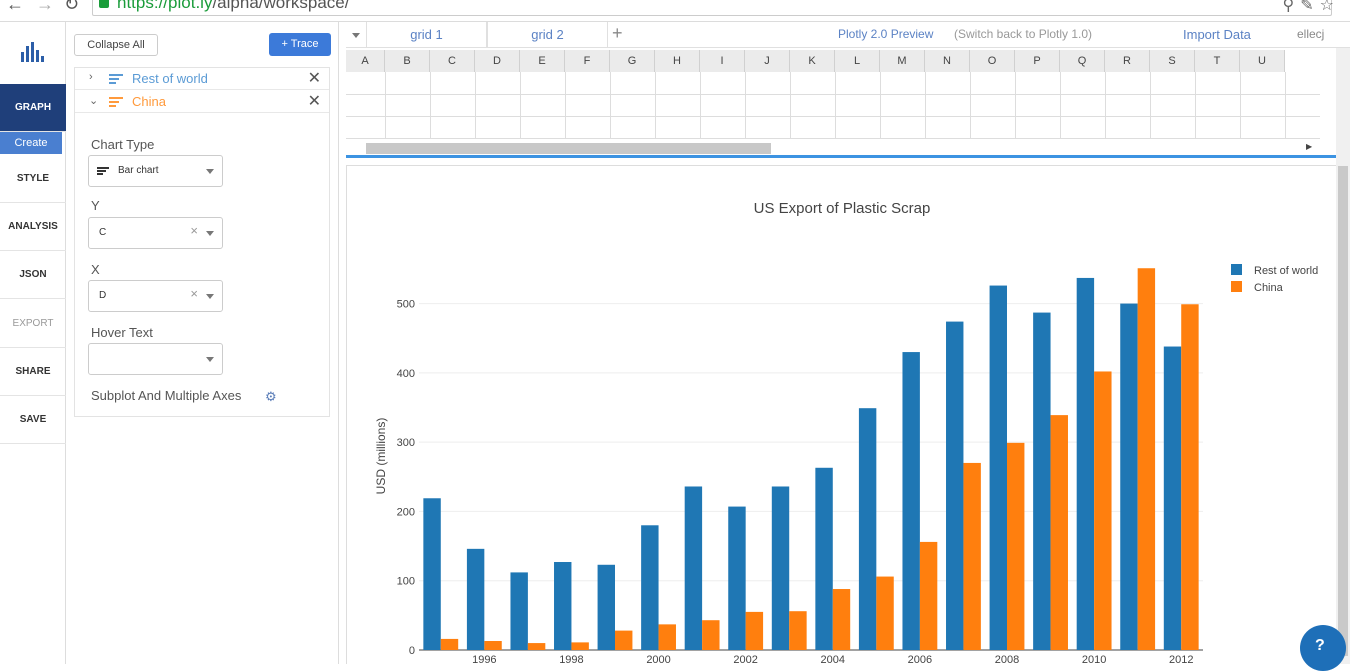 The width and height of the screenshot is (1350, 671). Describe the element at coordinates (155, 359) in the screenshot. I see `hover-text-select` at that location.